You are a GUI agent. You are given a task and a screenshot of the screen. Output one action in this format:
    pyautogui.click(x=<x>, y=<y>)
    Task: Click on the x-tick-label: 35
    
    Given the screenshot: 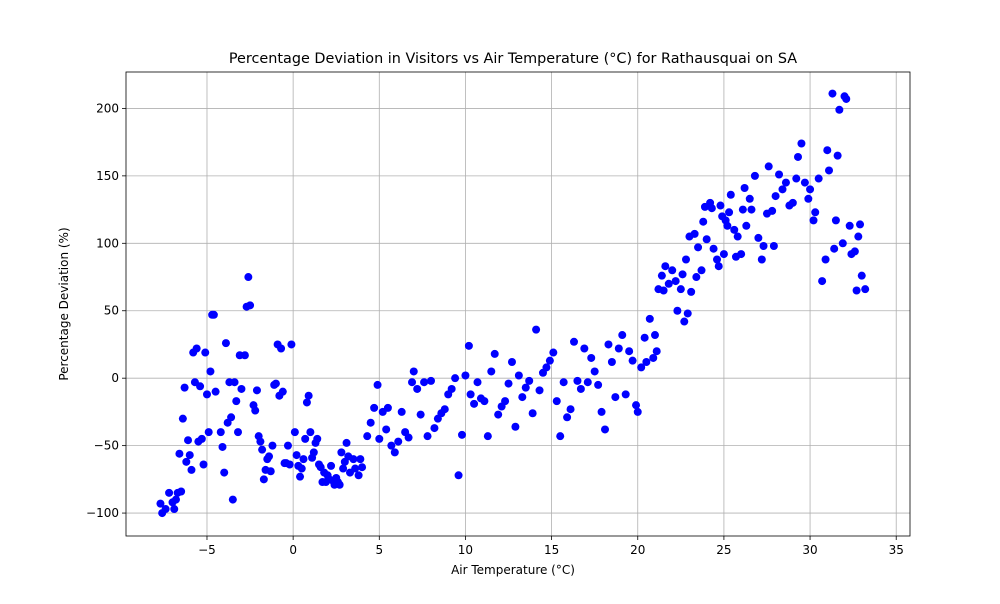 What is the action you would take?
    pyautogui.click(x=896, y=550)
    